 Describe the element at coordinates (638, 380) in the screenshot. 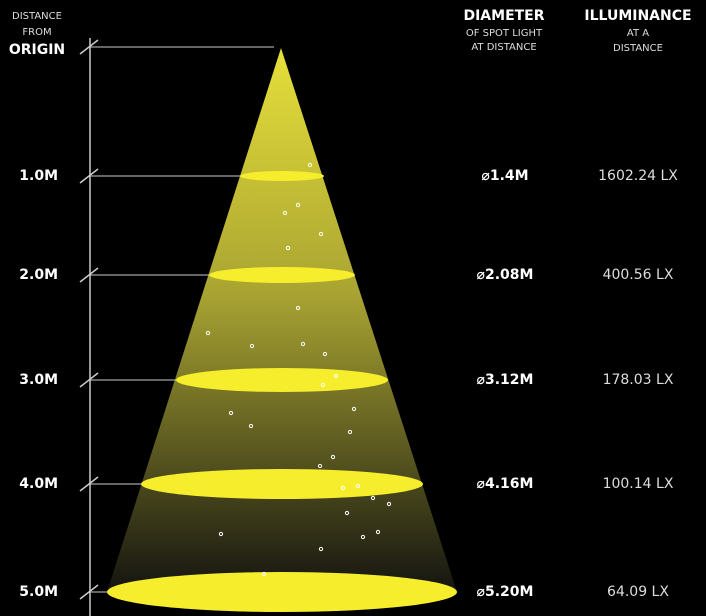

I see `illuminance-value: 178.03 LX` at that location.